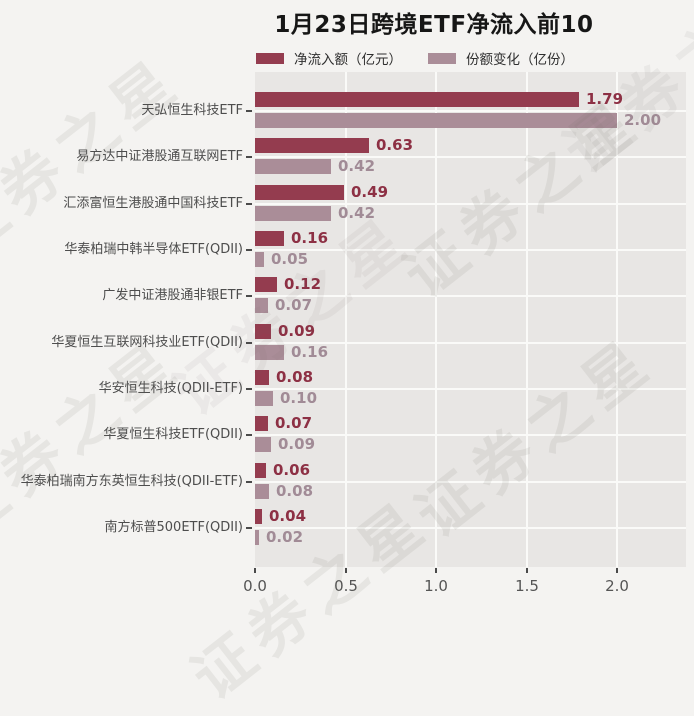 The image size is (694, 716). I want to click on value-label: 2.00, so click(643, 120).